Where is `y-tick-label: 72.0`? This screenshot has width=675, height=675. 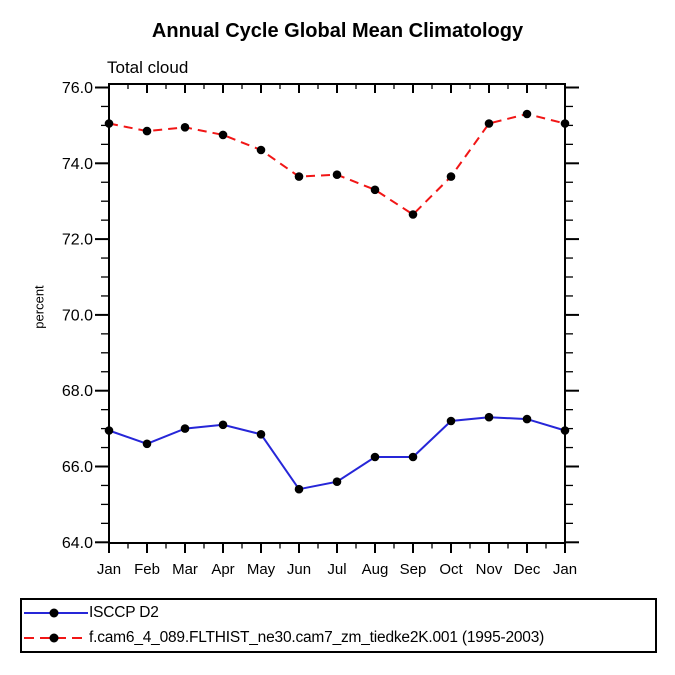 y-tick-label: 72.0 is located at coordinates (77, 240).